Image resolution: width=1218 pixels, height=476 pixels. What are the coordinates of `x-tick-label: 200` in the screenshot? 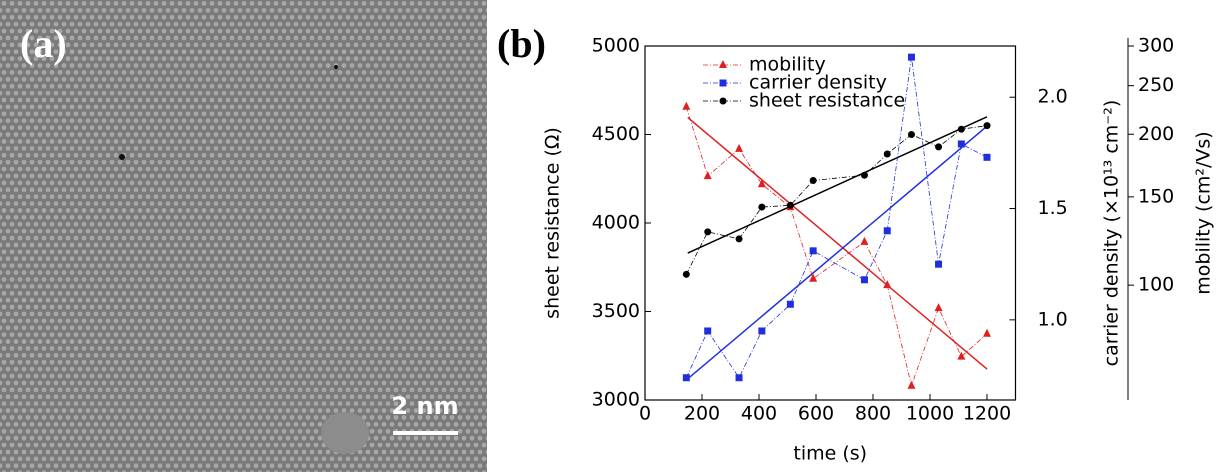 It's located at (702, 414).